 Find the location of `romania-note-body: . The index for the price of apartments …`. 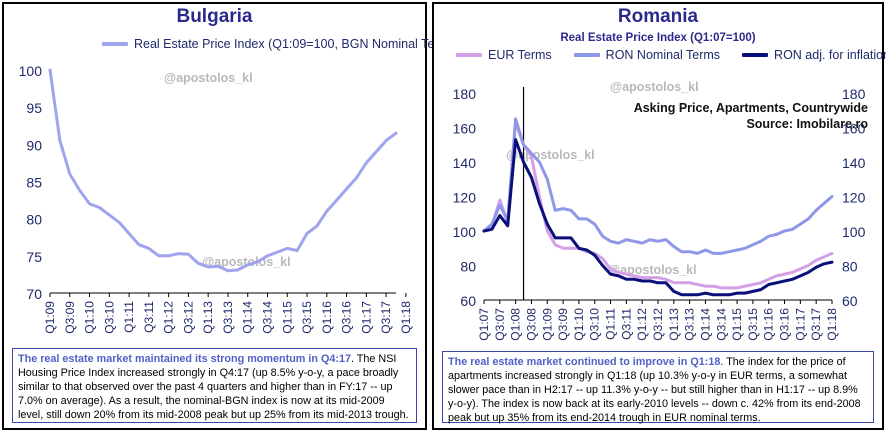

romania-note-body: . The index for the price of apartments … is located at coordinates (654, 390).